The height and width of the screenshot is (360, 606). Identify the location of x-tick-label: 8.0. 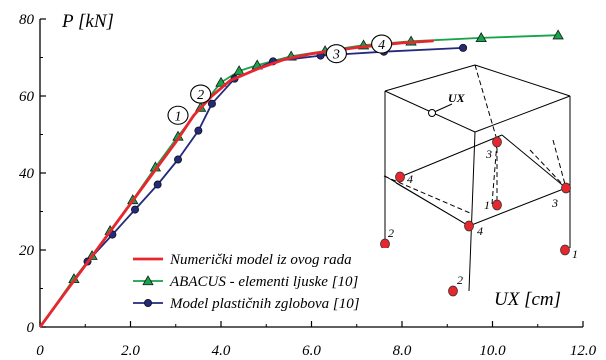
(402, 351).